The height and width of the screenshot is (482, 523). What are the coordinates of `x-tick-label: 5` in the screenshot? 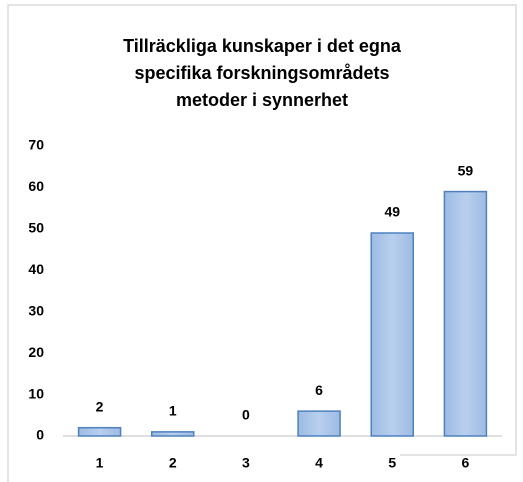 It's located at (392, 463).